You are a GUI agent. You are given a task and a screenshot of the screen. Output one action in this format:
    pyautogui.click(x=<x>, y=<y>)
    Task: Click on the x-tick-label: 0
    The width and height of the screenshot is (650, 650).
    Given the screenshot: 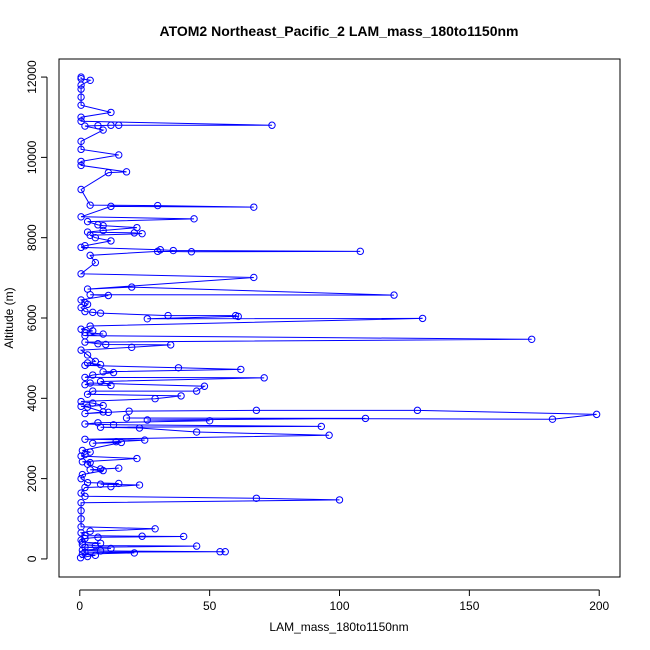 What is the action you would take?
    pyautogui.click(x=79, y=606)
    